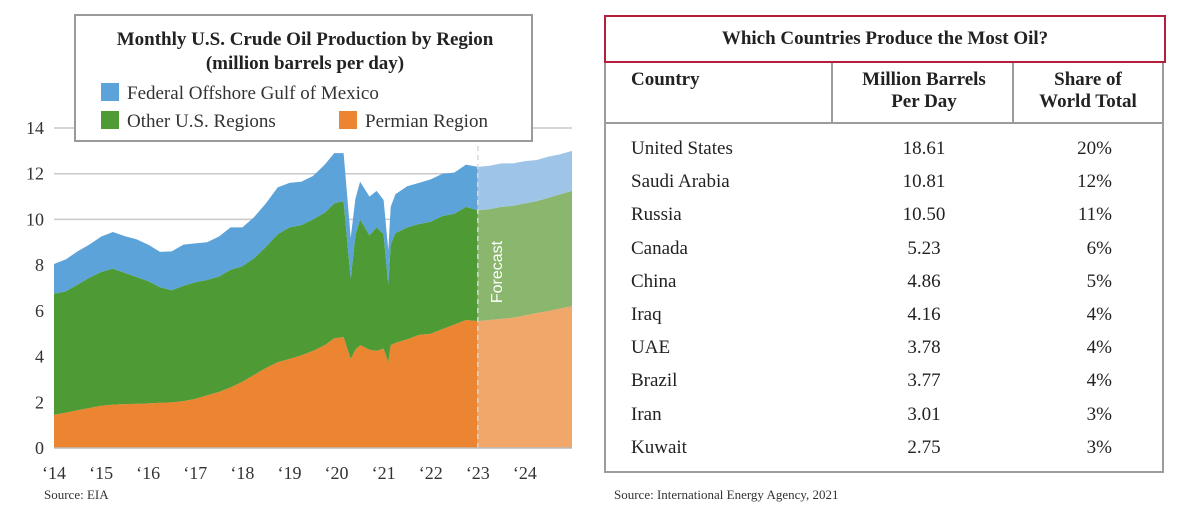 The height and width of the screenshot is (510, 1200). Describe the element at coordinates (884, 414) in the screenshot. I see `table-row: Iran 3.01 3%` at that location.